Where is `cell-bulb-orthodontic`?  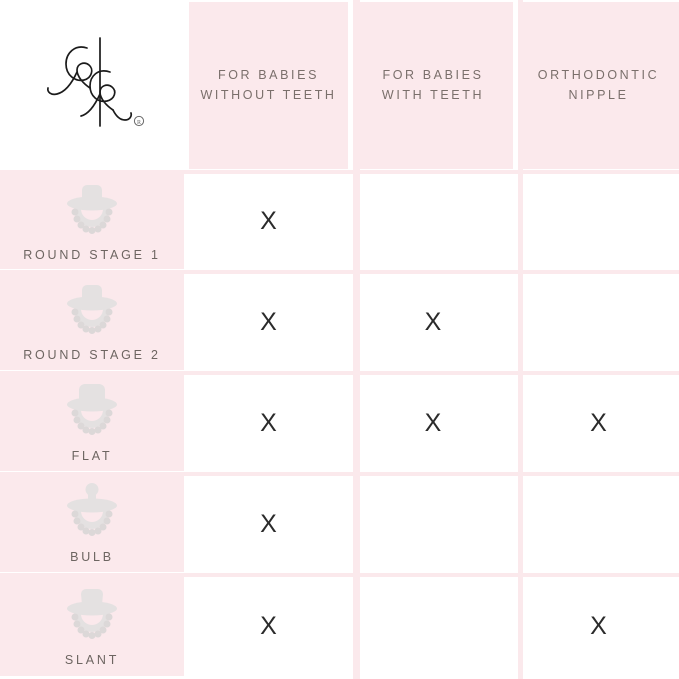
cell-bulb-orthodontic is located at coordinates (598, 524).